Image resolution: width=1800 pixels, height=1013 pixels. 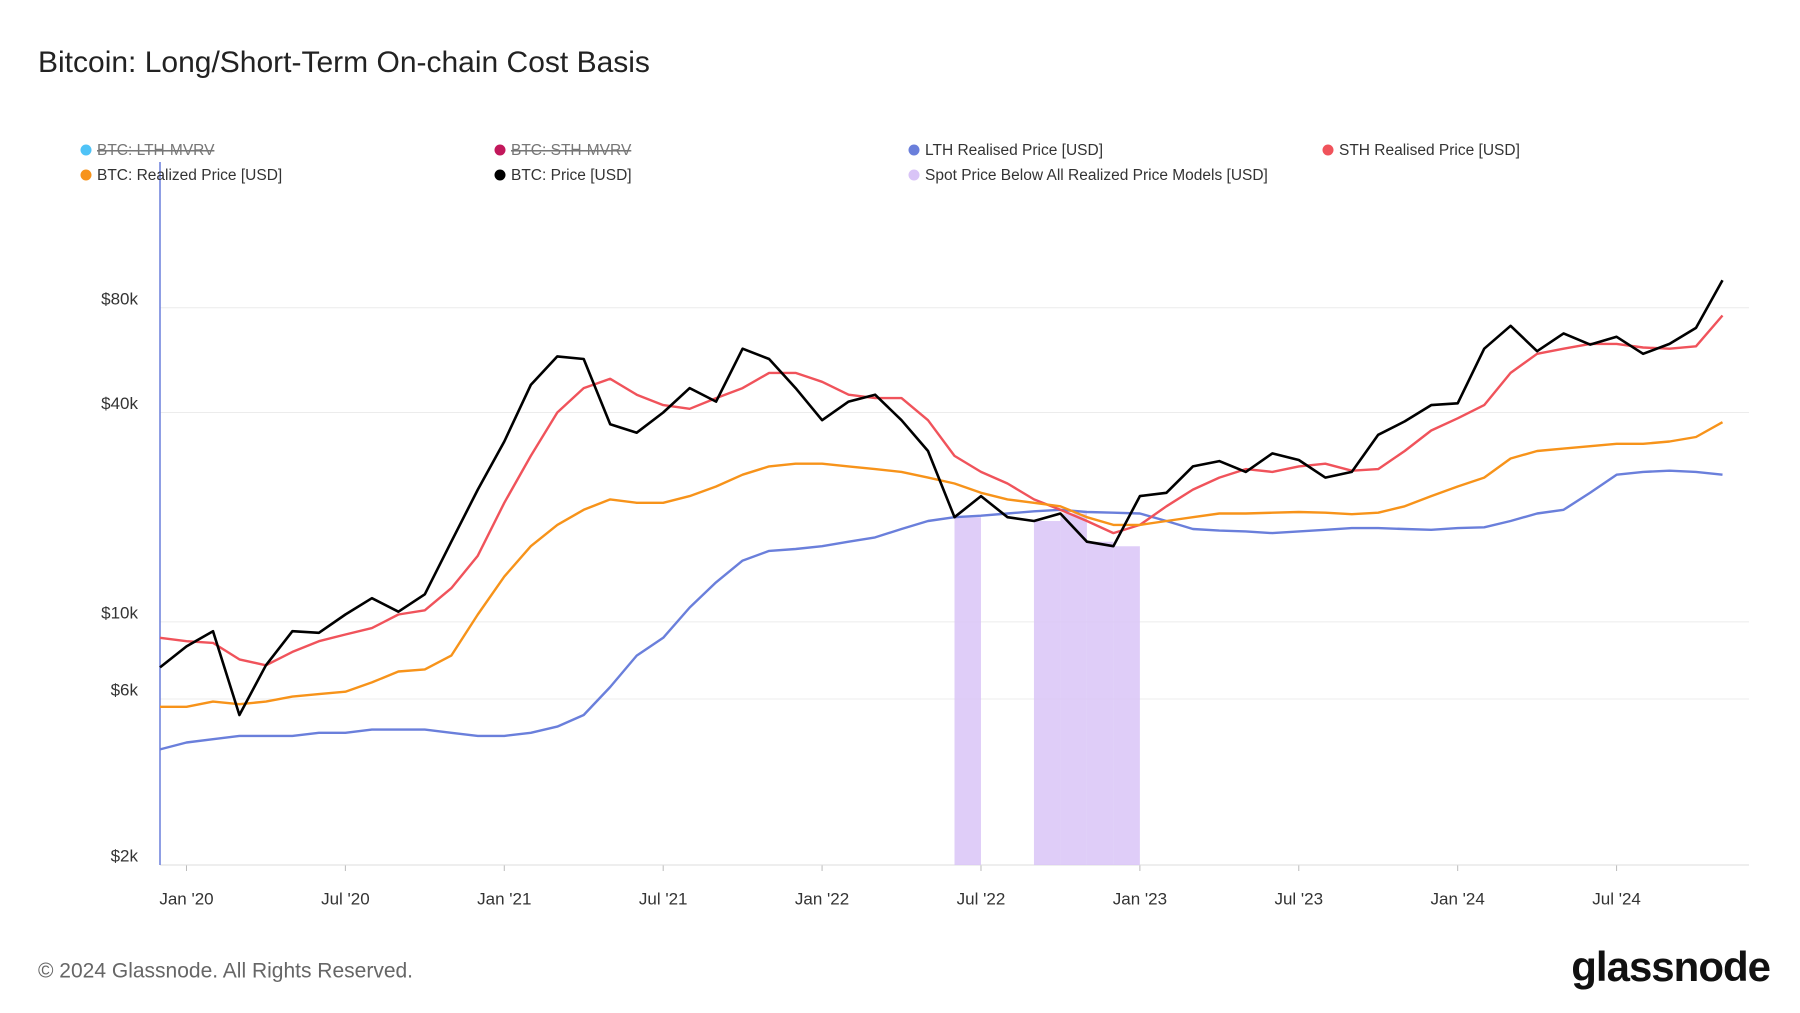 I want to click on x-tick-label: Jul '21, so click(x=663, y=898).